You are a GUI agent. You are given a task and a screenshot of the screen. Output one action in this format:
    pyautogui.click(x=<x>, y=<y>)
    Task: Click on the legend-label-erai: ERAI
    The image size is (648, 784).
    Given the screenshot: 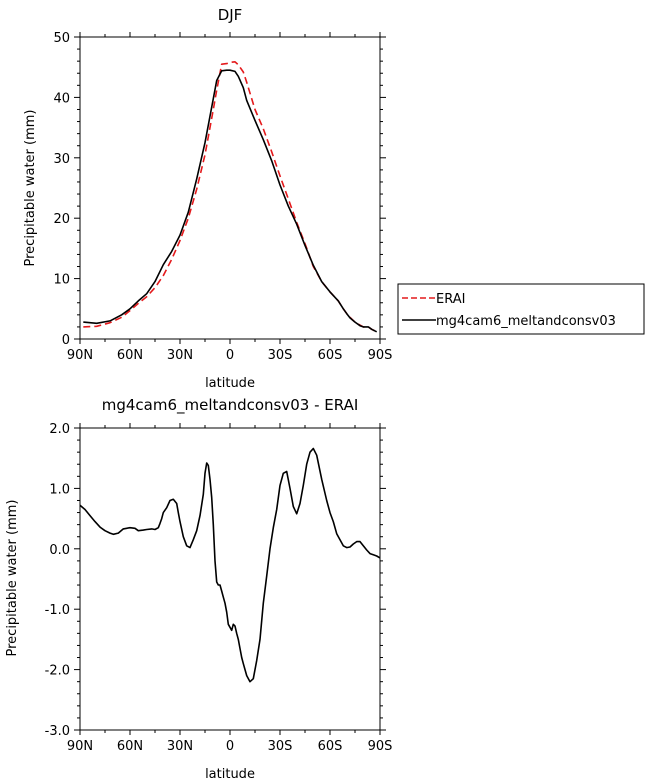 What is the action you would take?
    pyautogui.click(x=450, y=299)
    